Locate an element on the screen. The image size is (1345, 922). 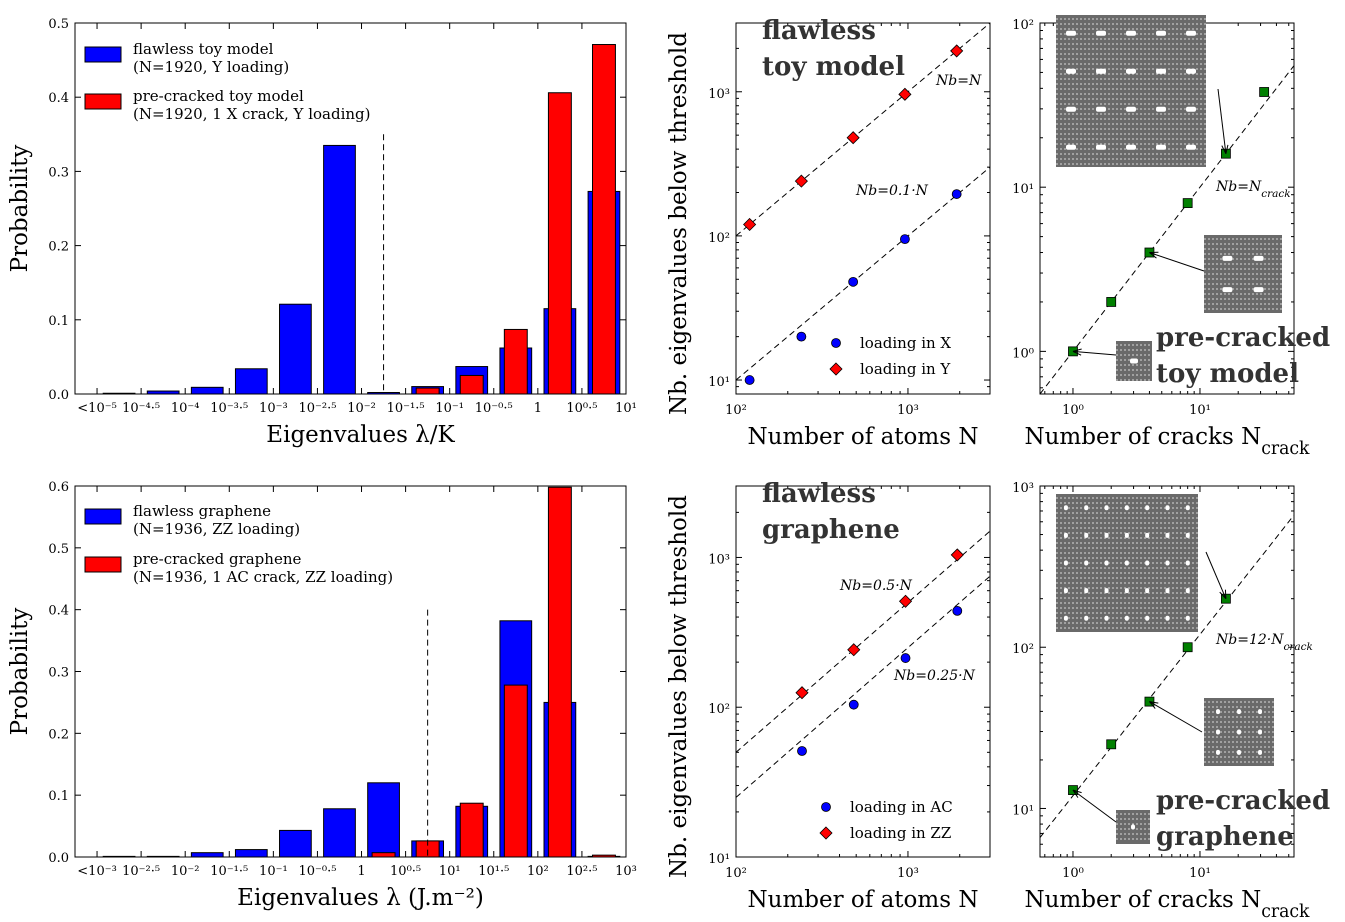
x-tick-label: 10⁰·⁵ is located at coordinates (581, 408).